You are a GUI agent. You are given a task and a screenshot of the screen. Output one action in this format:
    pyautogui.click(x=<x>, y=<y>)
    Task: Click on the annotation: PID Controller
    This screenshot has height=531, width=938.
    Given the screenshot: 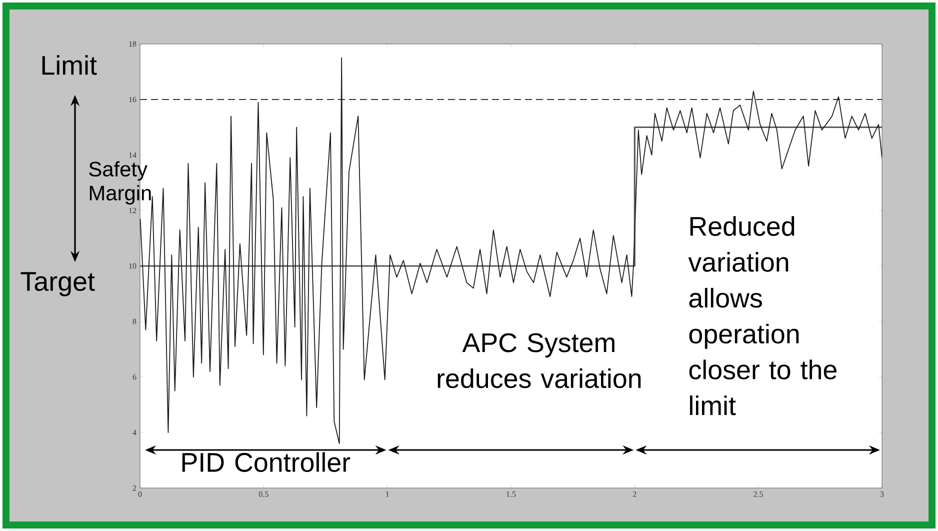 What is the action you would take?
    pyautogui.click(x=266, y=462)
    